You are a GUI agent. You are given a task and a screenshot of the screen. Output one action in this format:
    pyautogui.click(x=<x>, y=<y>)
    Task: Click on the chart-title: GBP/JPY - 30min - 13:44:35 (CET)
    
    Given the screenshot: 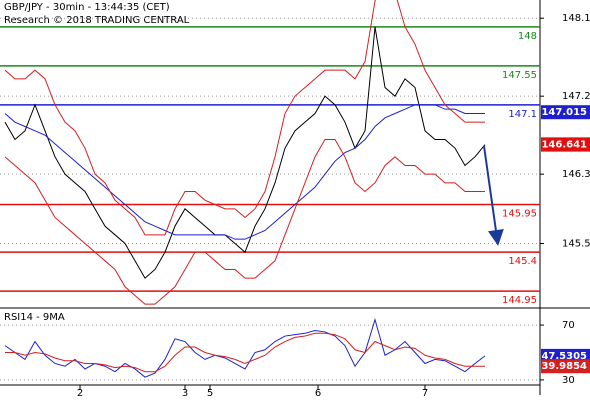 What is the action you would take?
    pyautogui.click(x=87, y=7)
    